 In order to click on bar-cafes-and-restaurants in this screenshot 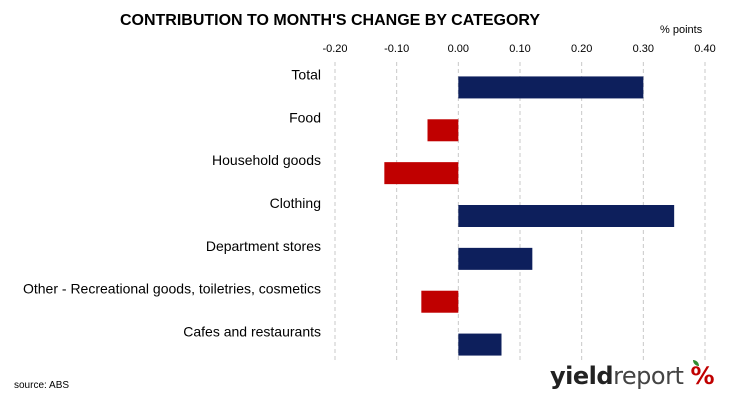, I will do `click(480, 344)`.